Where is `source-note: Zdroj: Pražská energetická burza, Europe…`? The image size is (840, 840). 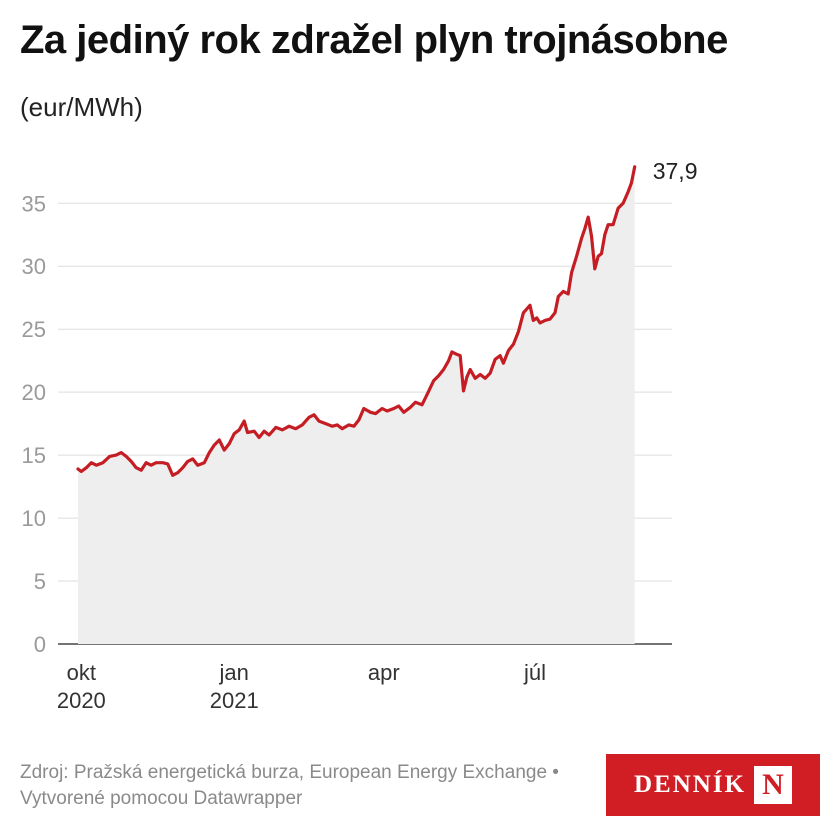 source-note: Zdroj: Pražská energetická burza, Europe… is located at coordinates (289, 785).